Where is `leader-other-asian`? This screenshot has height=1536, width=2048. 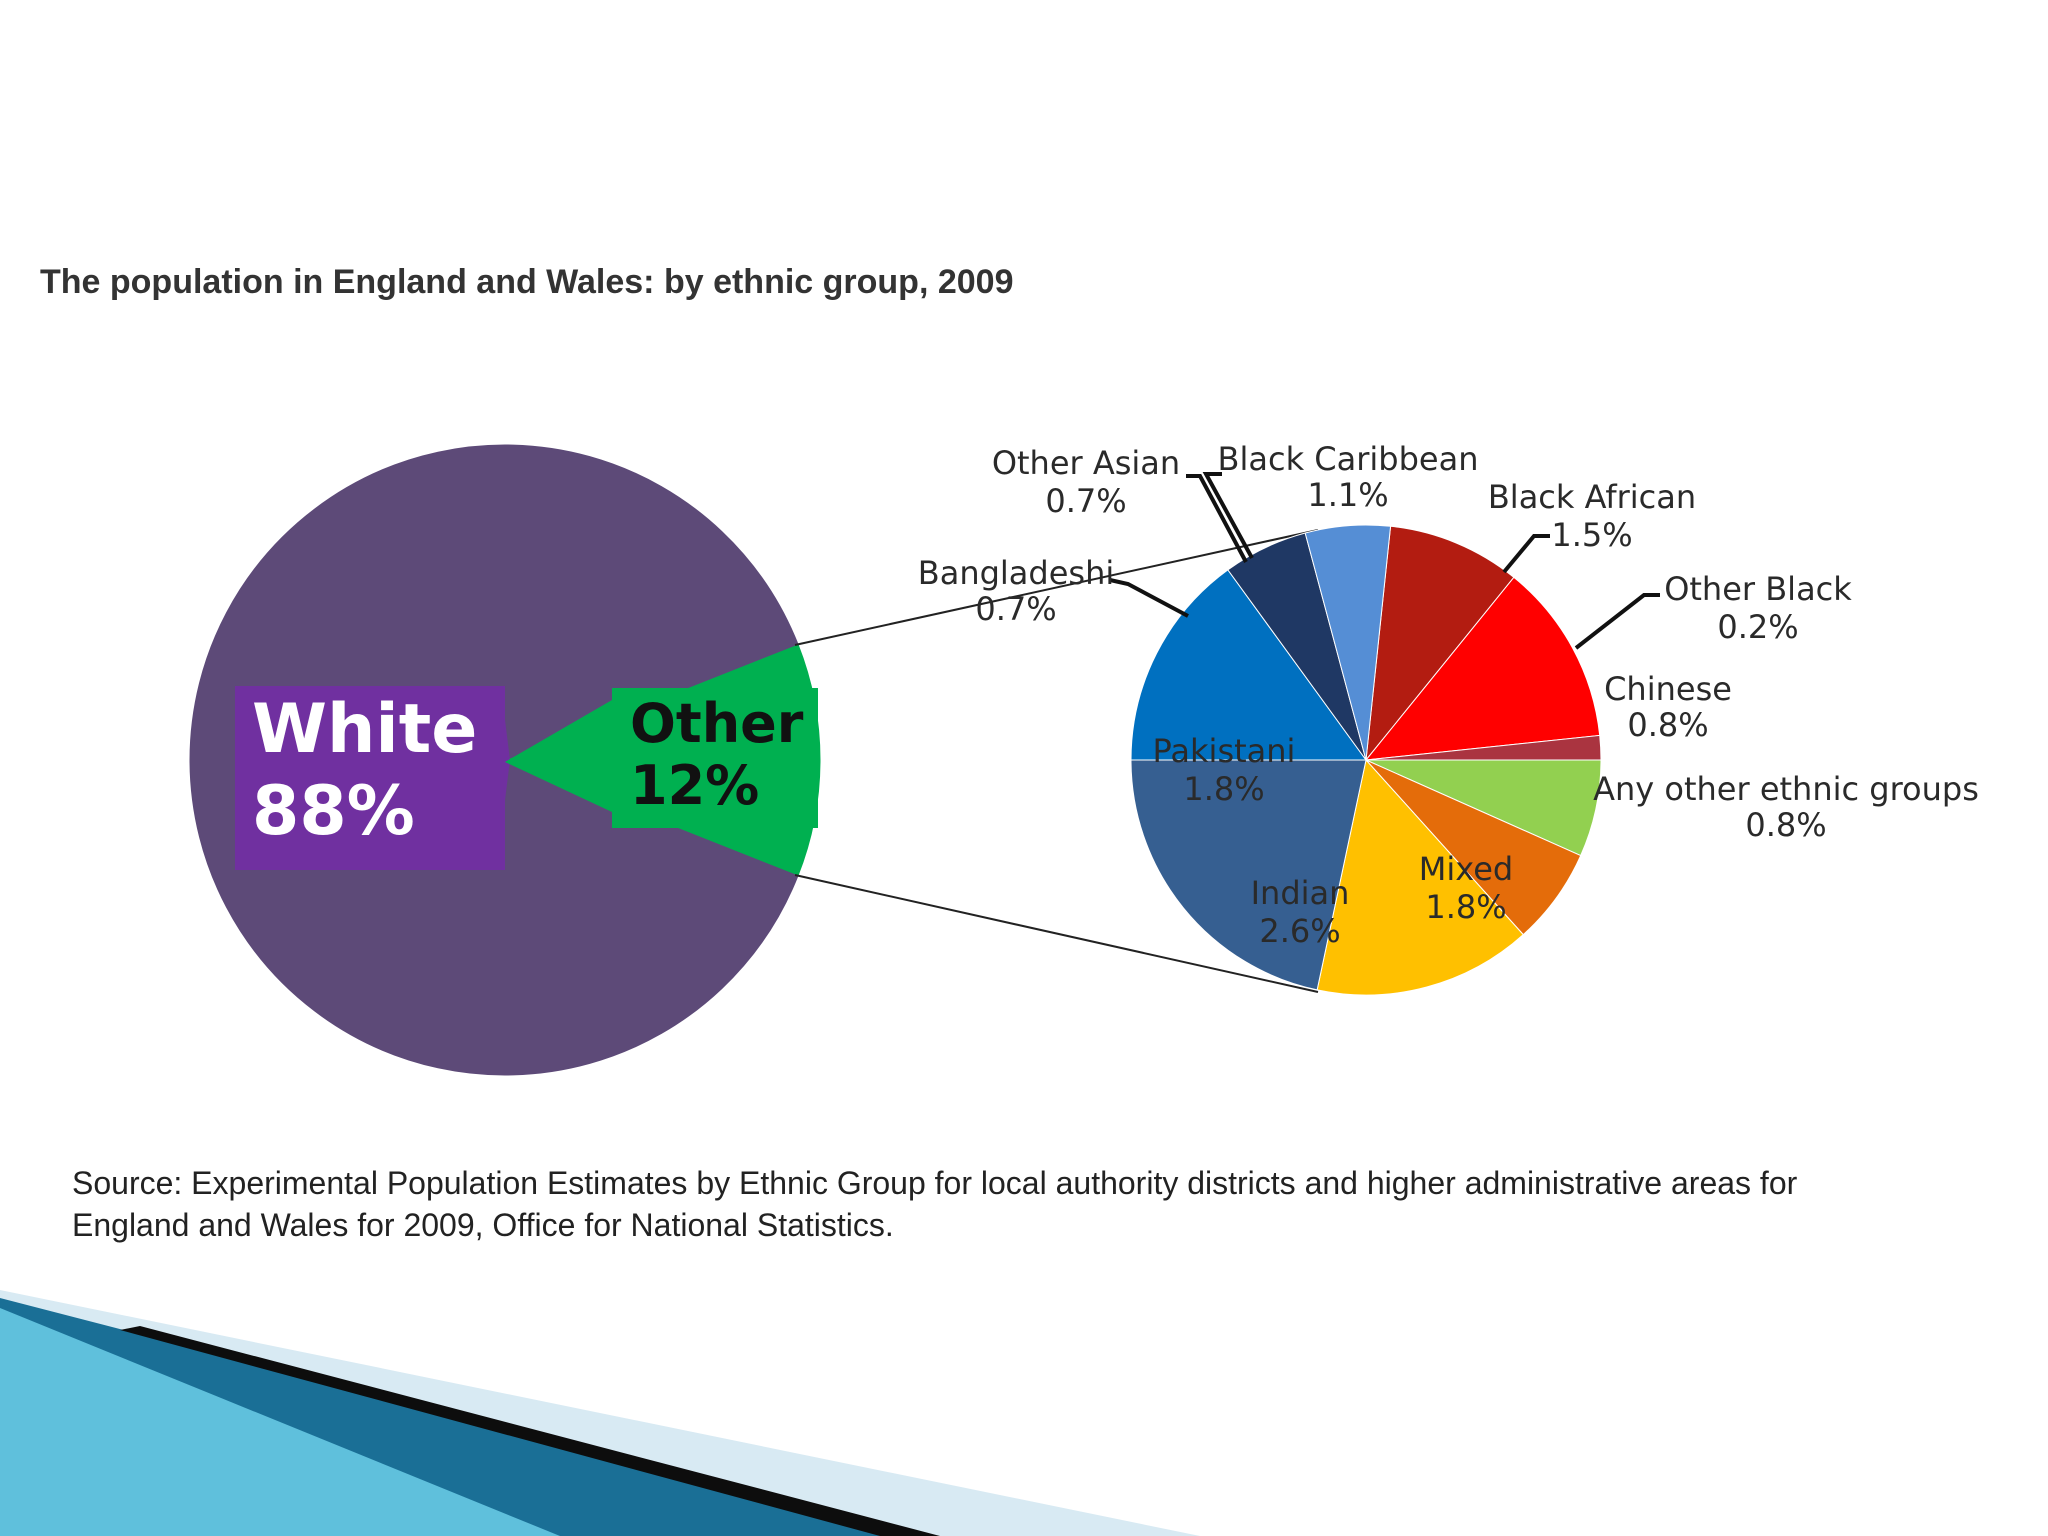
leader-other-asian is located at coordinates (1217, 518).